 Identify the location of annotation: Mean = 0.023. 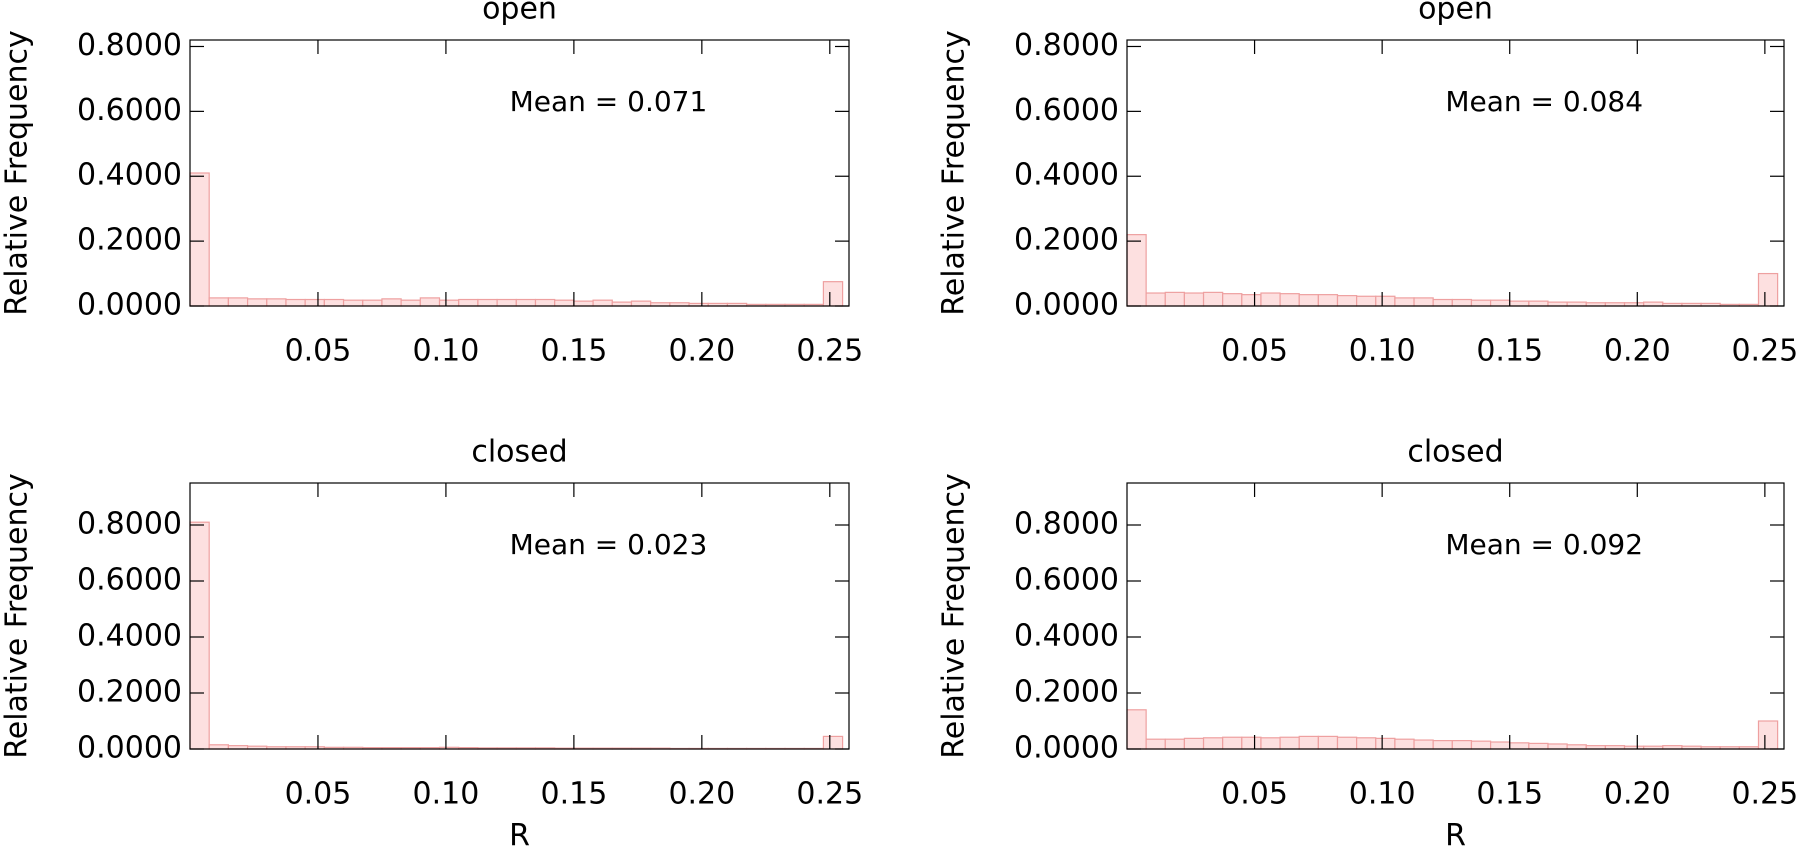
(609, 544).